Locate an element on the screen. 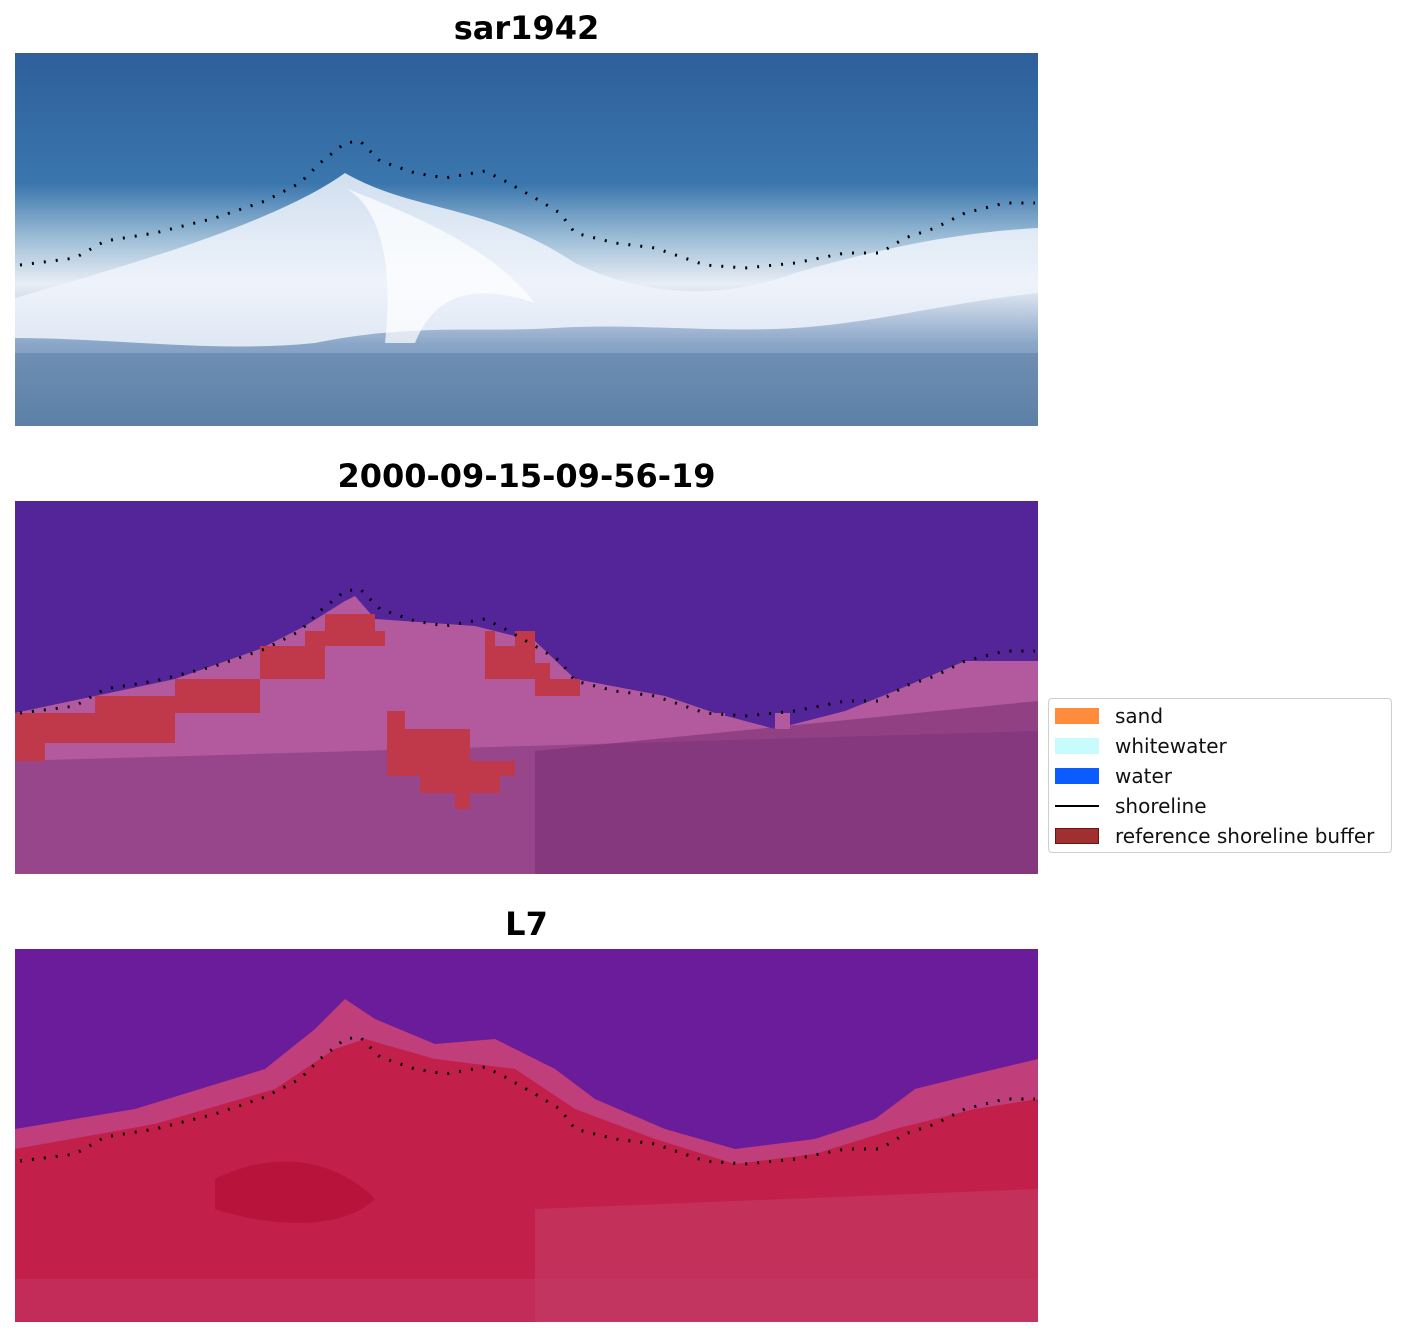  legend-item-shoreline: shoreline is located at coordinates (1131, 806).